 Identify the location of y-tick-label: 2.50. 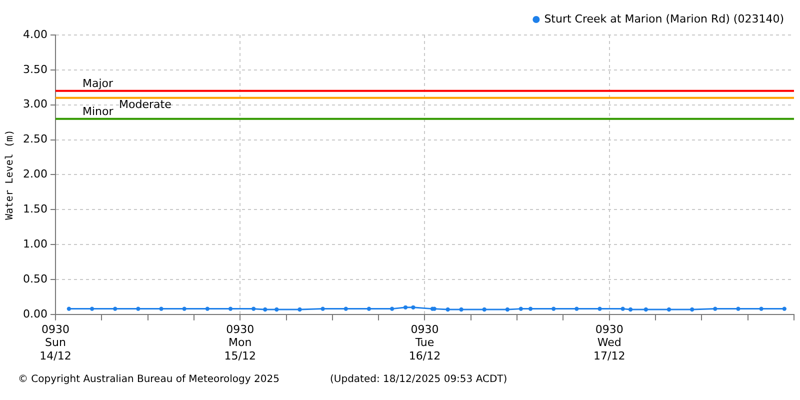
(35, 139).